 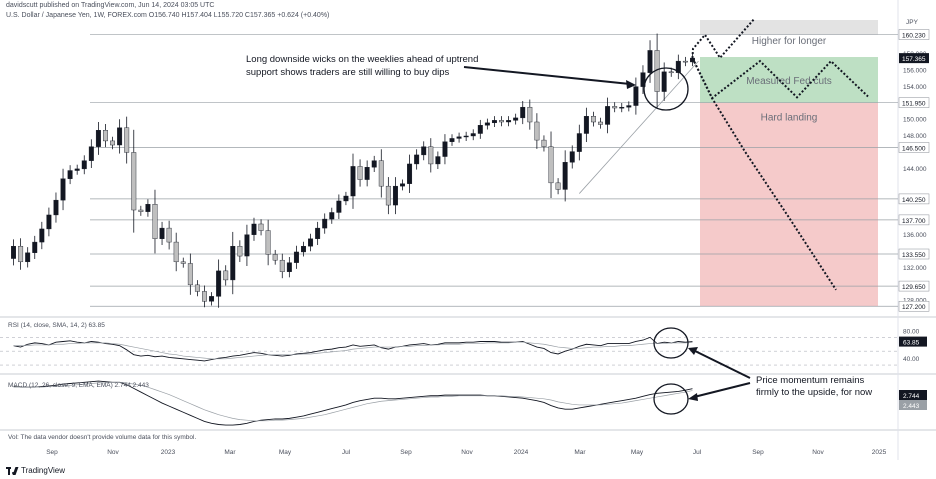 I want to click on rsi-tick-label: 40.00, so click(x=911, y=359).